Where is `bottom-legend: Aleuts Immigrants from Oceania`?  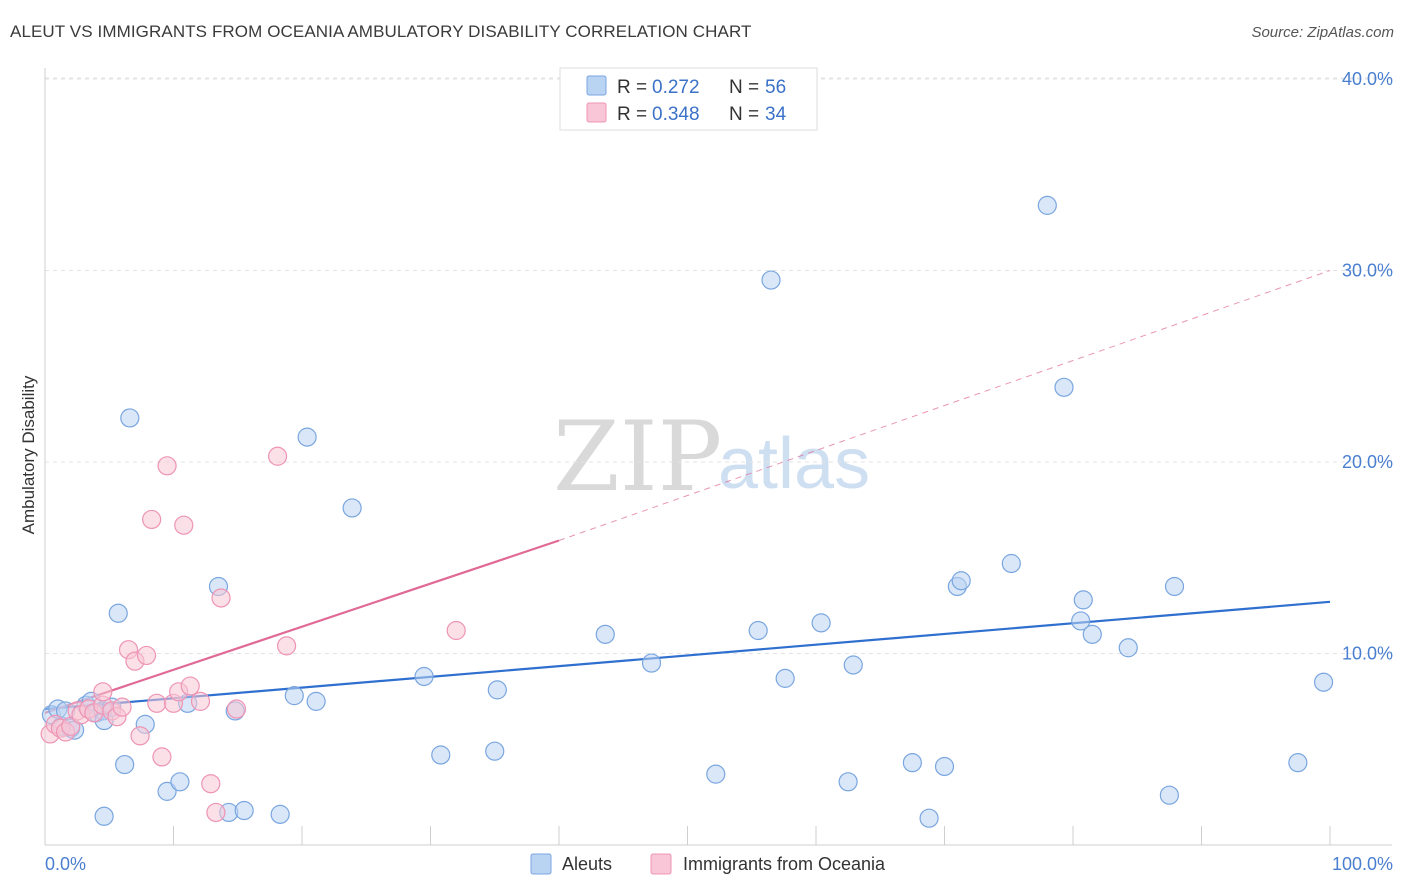
bottom-legend: Aleuts Immigrants from Oceania is located at coordinates (708, 864).